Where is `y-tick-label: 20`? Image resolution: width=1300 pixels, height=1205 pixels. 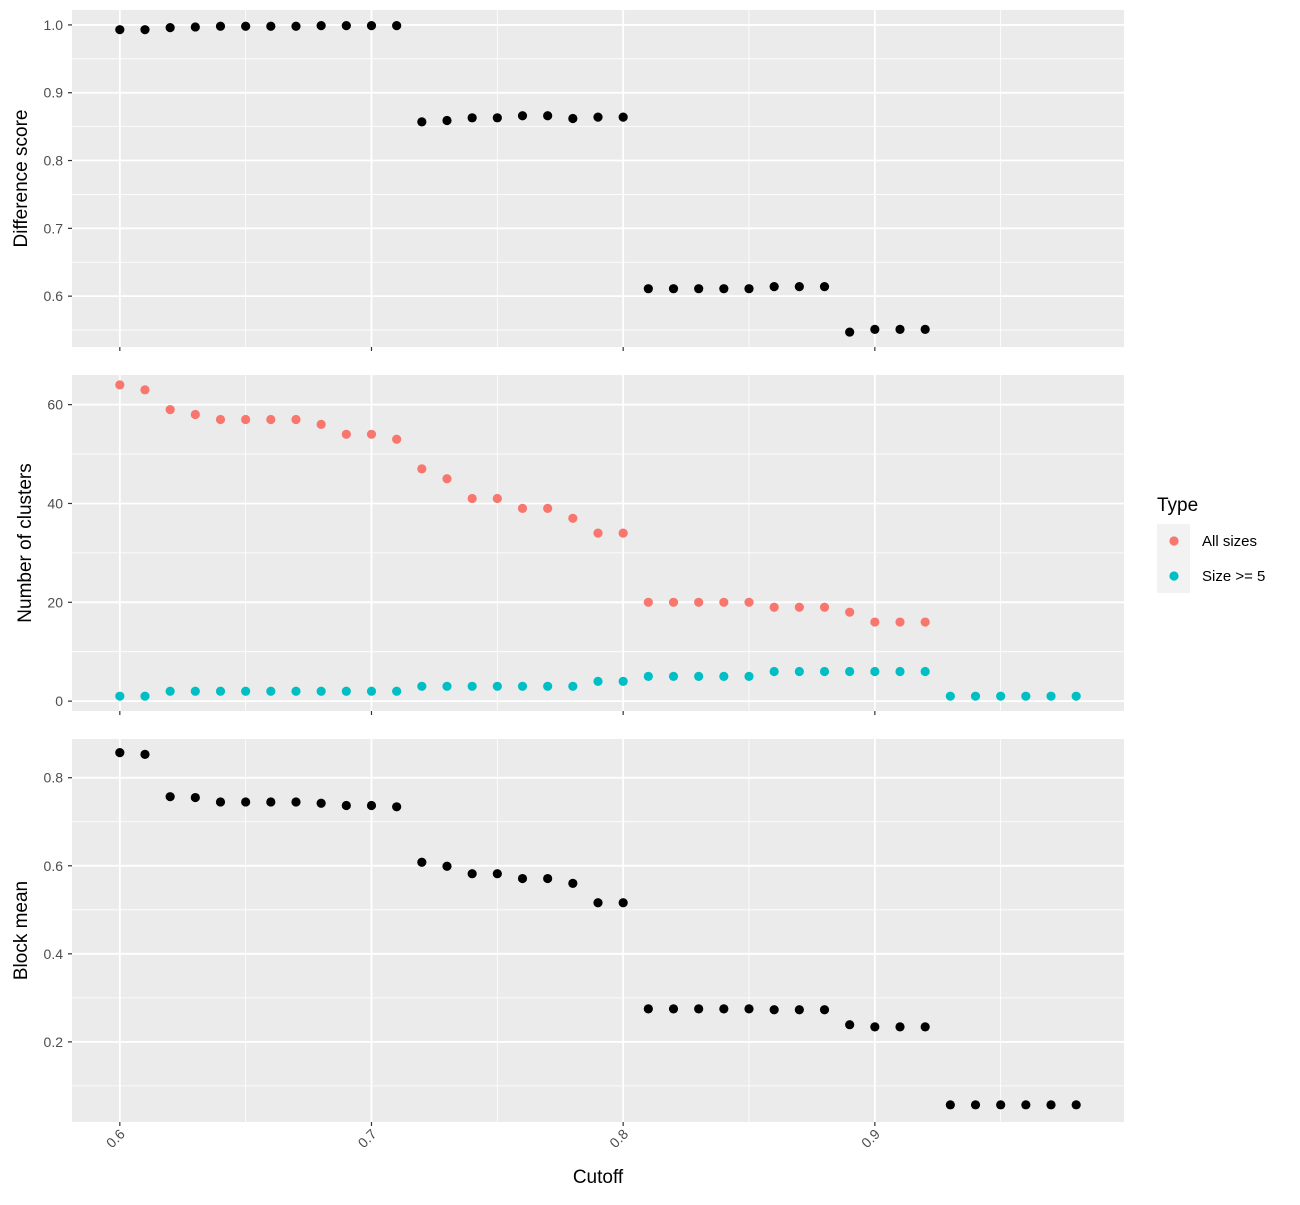 y-tick-label: 20 is located at coordinates (55, 602).